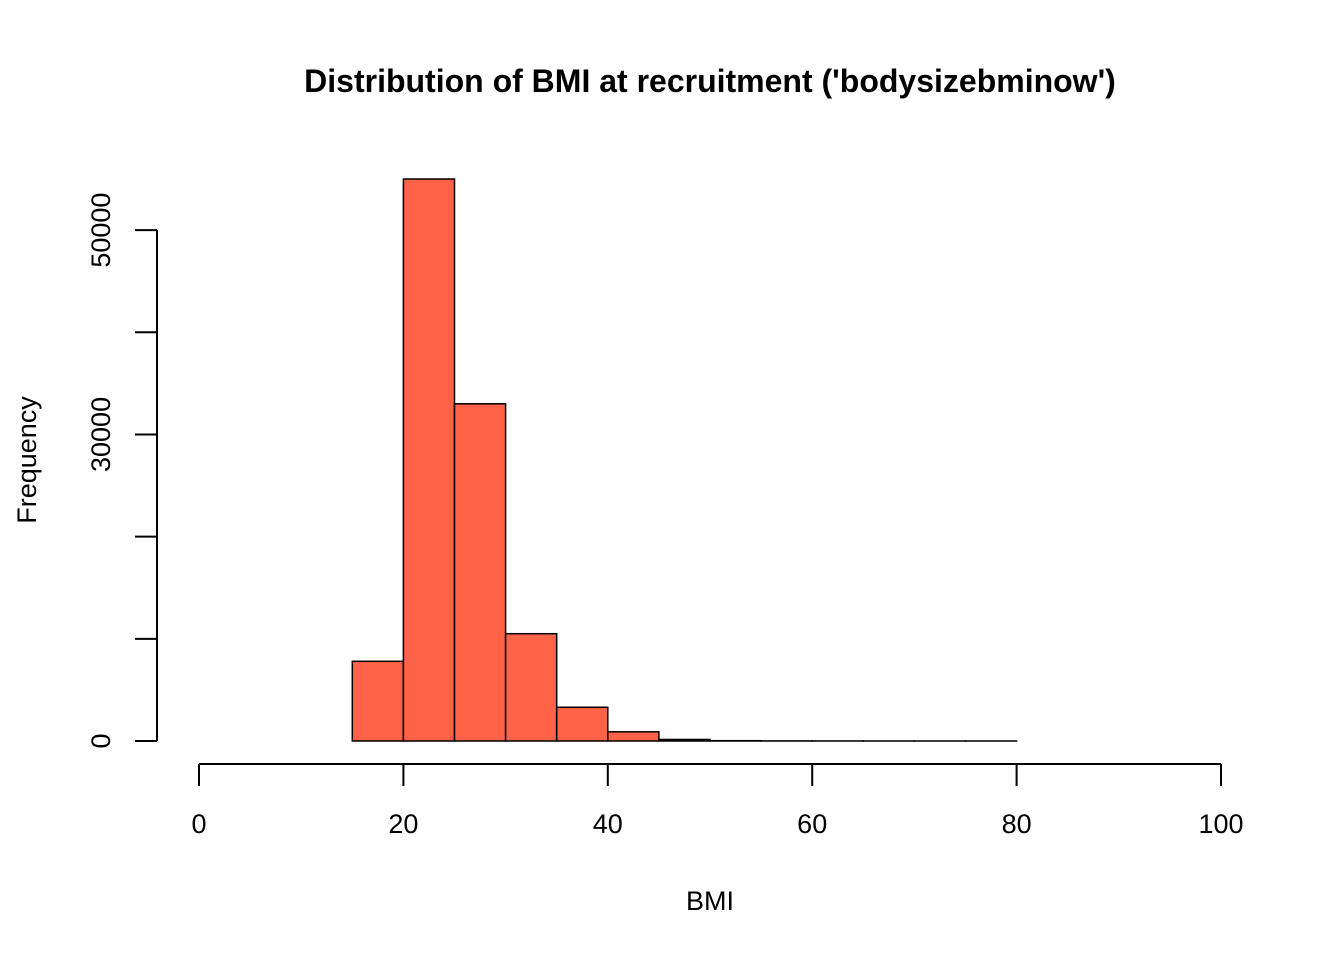 Image resolution: width=1344 pixels, height=960 pixels. What do you see at coordinates (101, 434) in the screenshot?
I see `y-tick-label: 30000` at bounding box center [101, 434].